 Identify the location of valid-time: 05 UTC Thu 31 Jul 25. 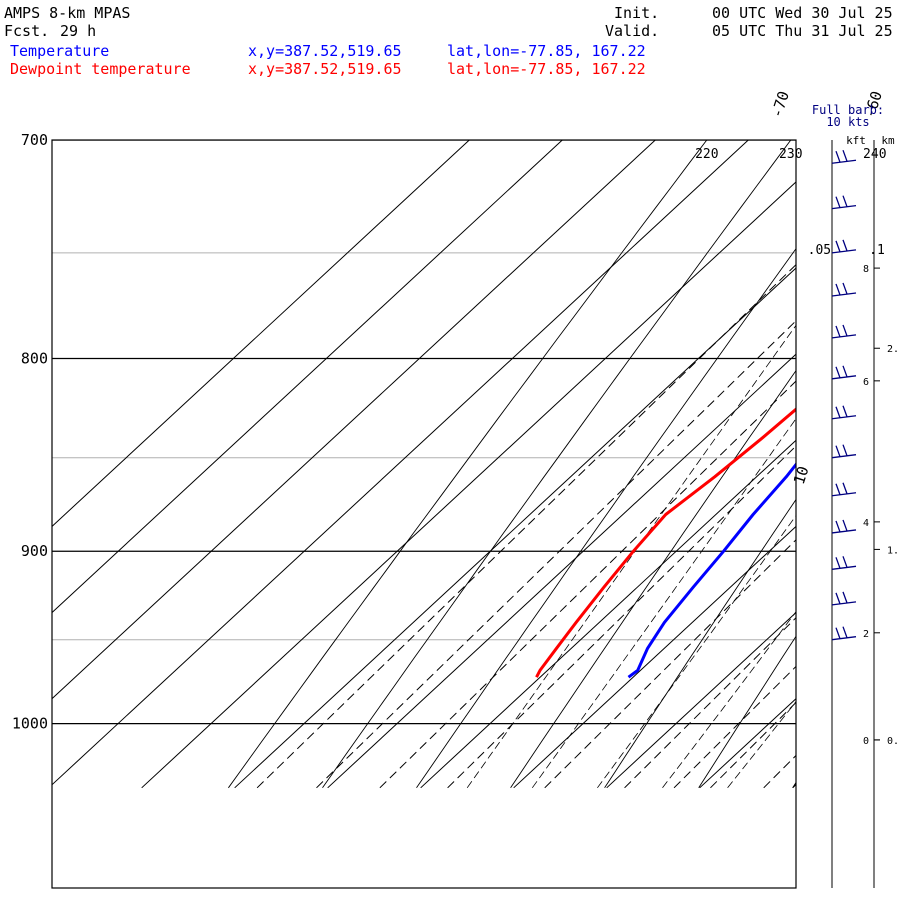
(802, 31).